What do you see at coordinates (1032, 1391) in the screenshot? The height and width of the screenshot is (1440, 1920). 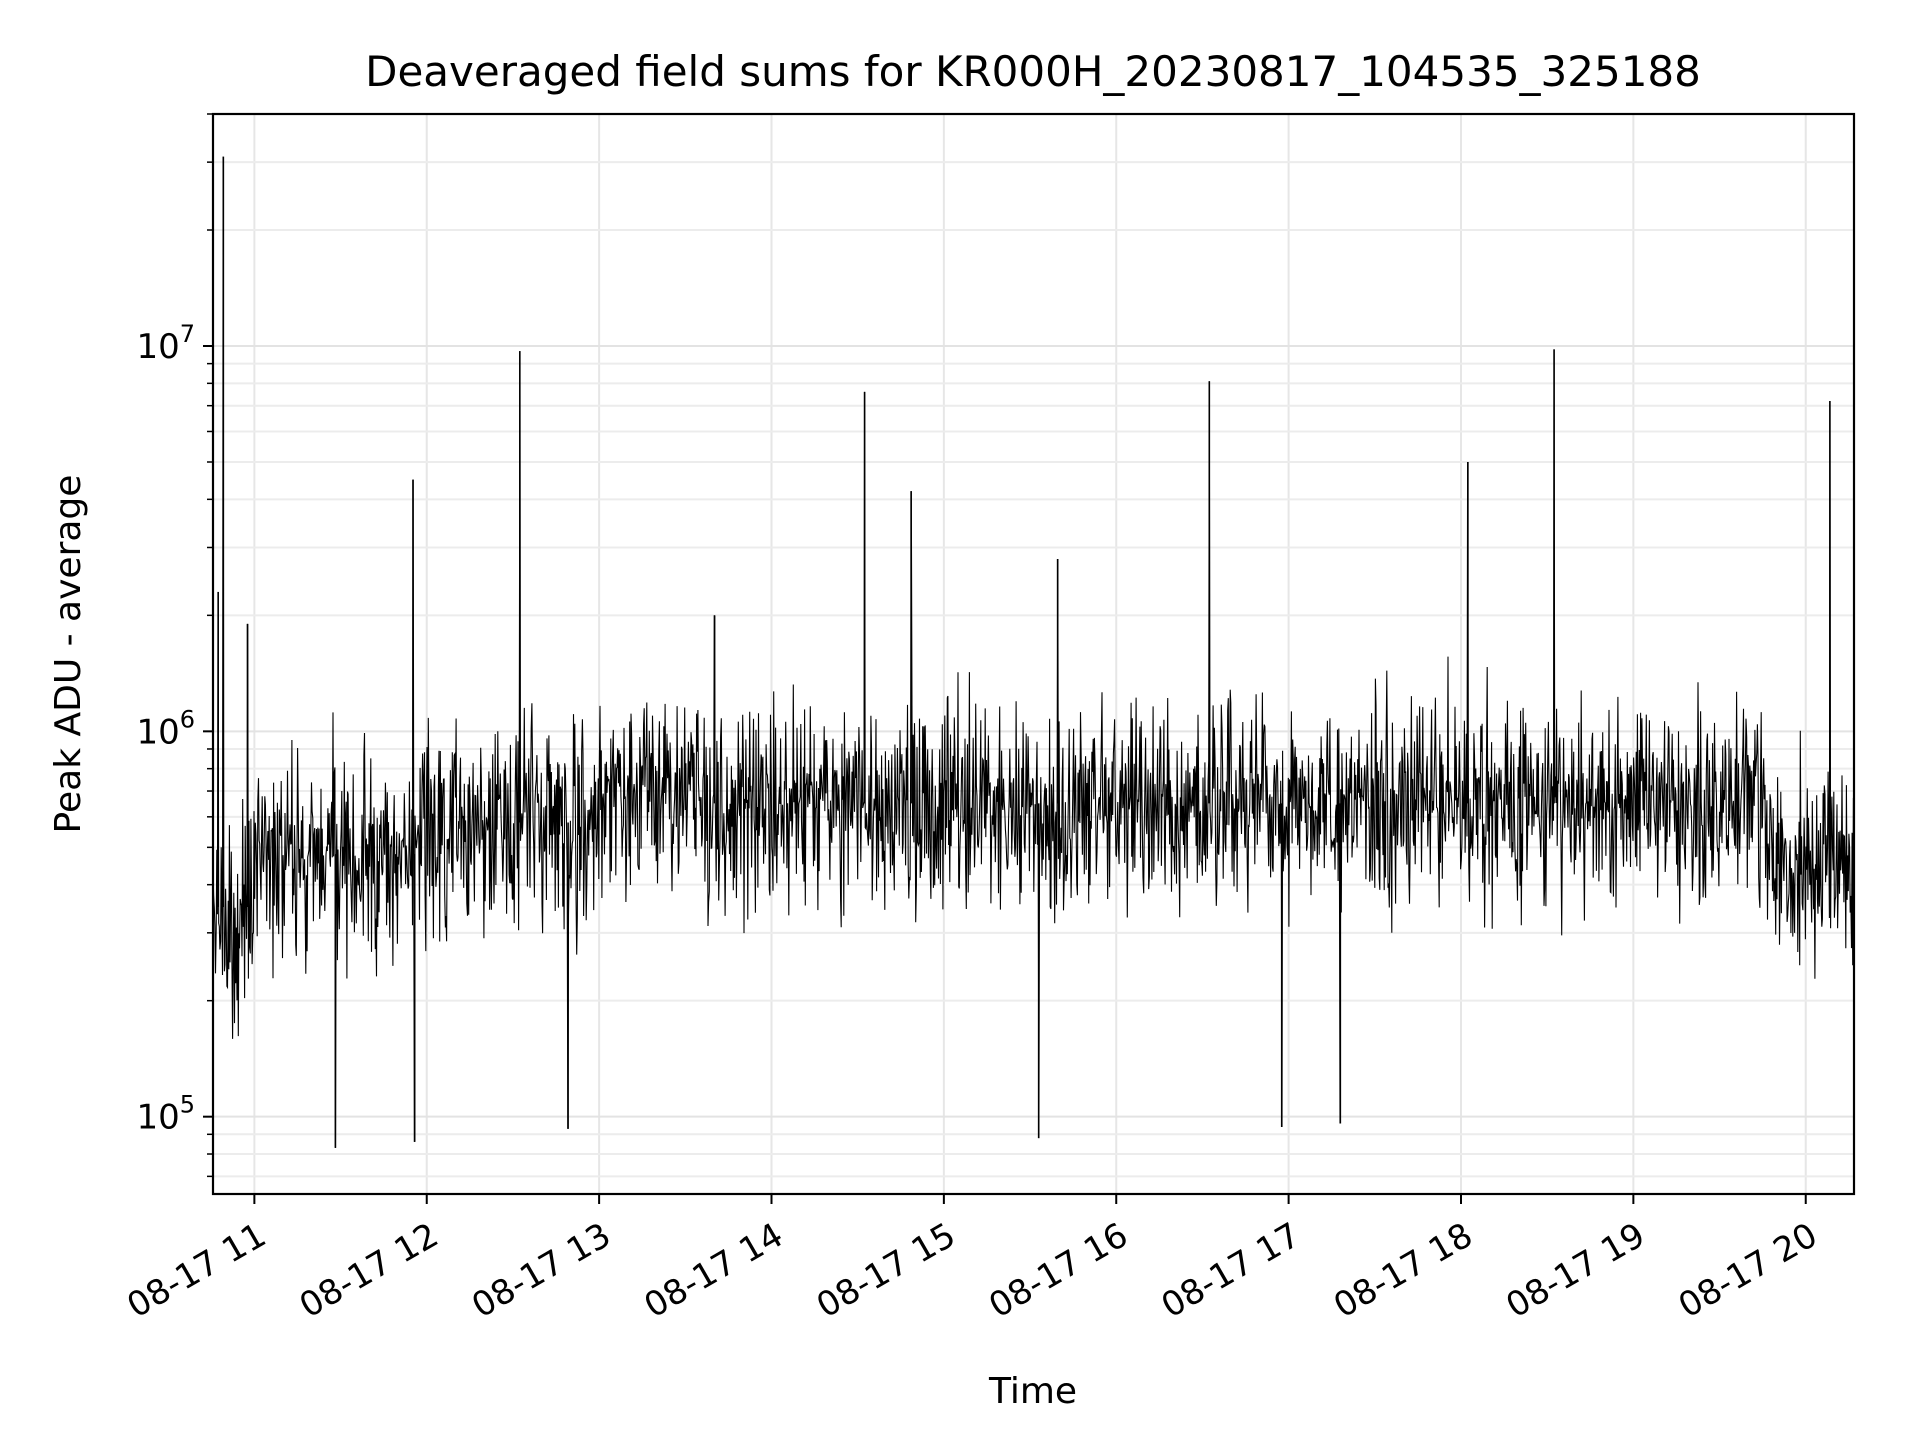 I see `x-axis-label: Time` at bounding box center [1032, 1391].